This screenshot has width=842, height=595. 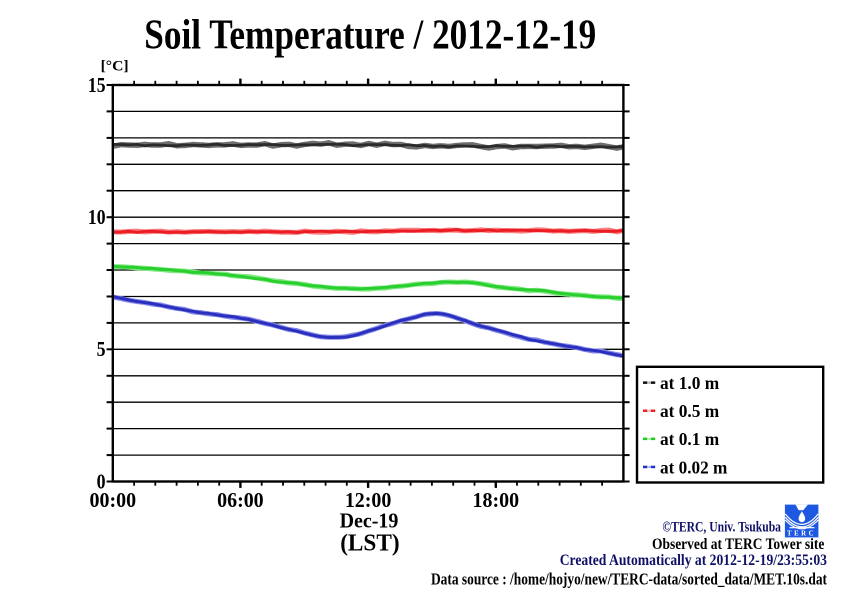 I want to click on svg-text: [°C], so click(x=115, y=67).